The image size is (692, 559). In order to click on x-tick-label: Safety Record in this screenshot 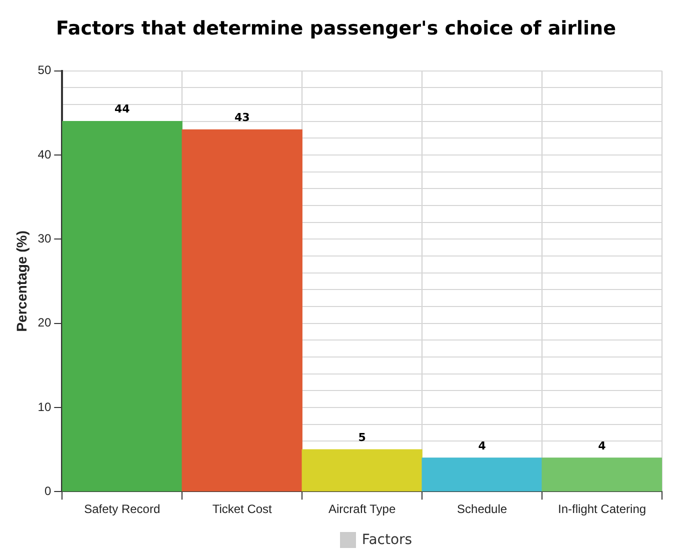, I will do `click(122, 509)`.